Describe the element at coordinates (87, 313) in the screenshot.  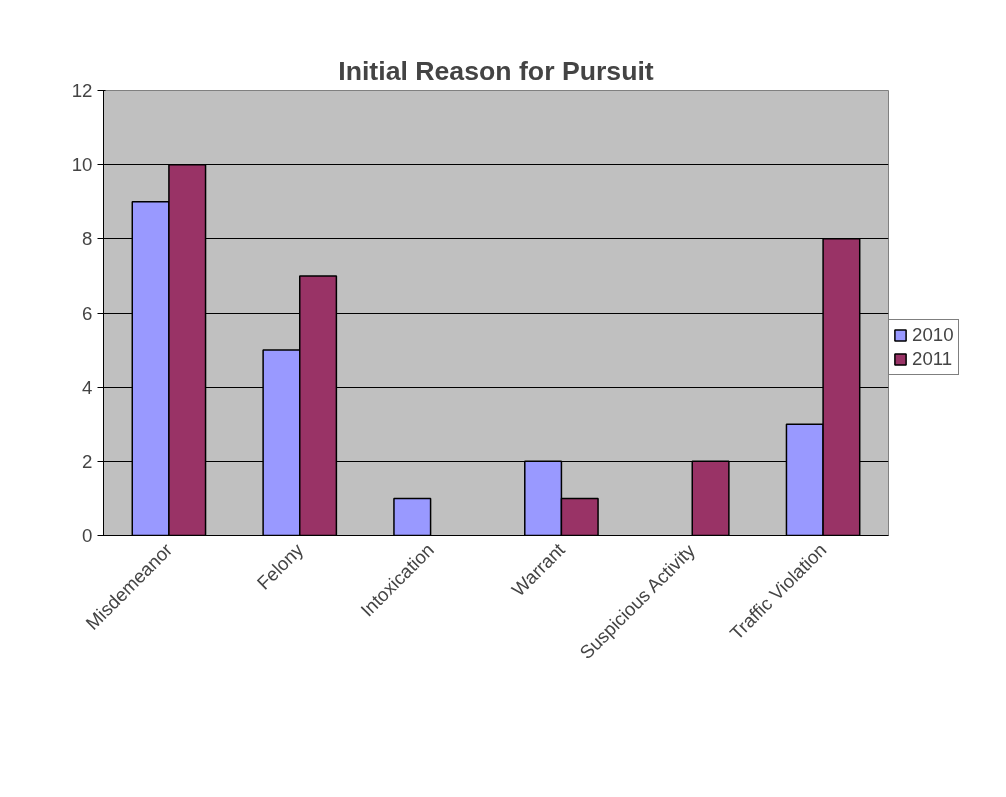
I see `y-tick-label: 6` at that location.